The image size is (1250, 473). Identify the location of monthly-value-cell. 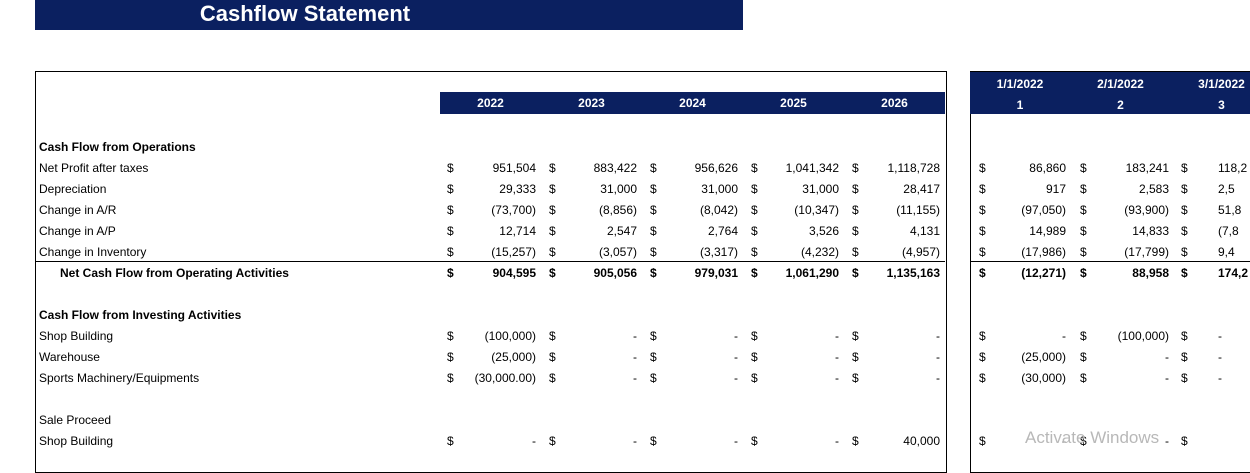
(1234, 441).